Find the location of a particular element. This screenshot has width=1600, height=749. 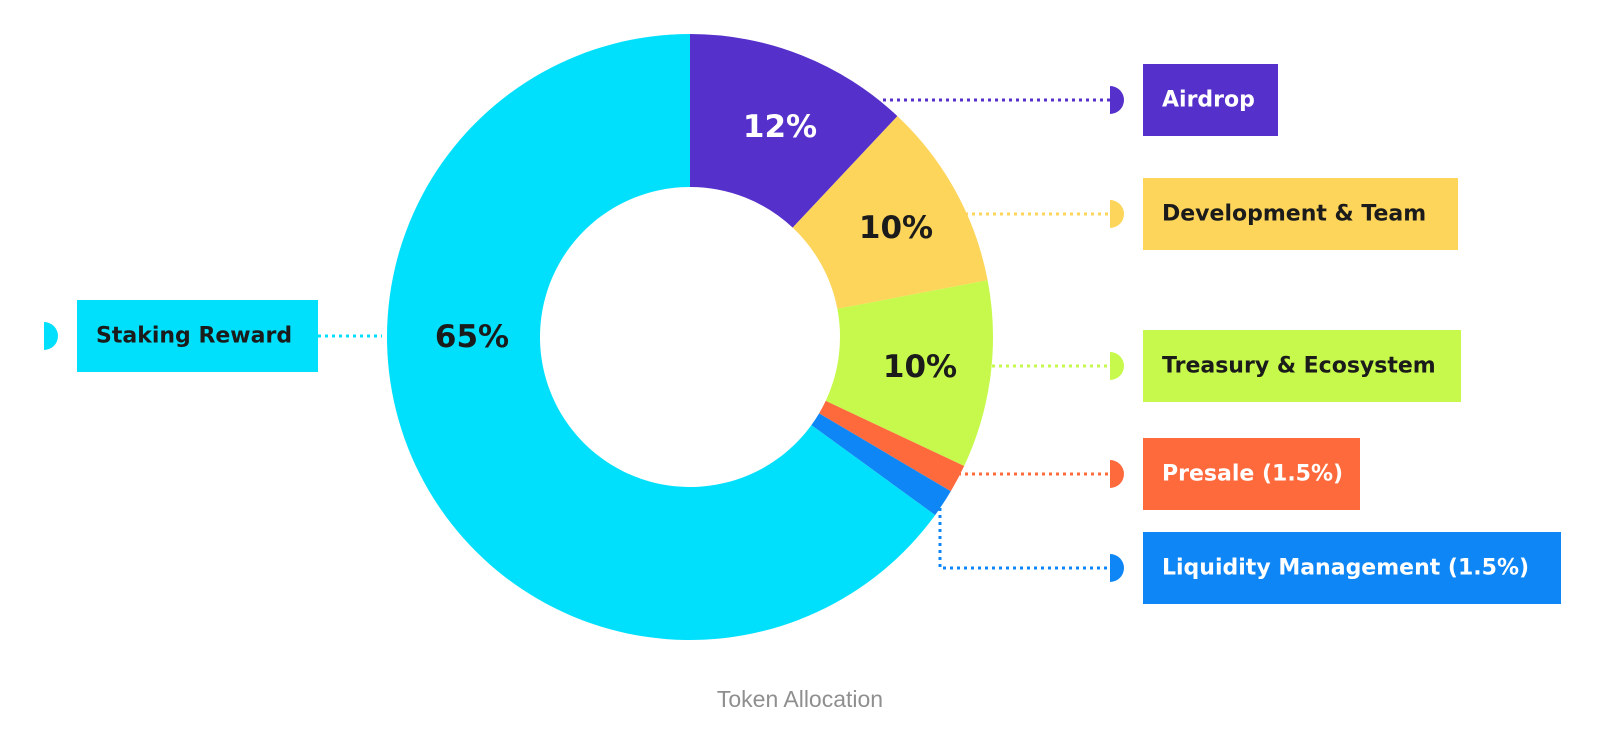

slice-development-team is located at coordinates (890, 212).